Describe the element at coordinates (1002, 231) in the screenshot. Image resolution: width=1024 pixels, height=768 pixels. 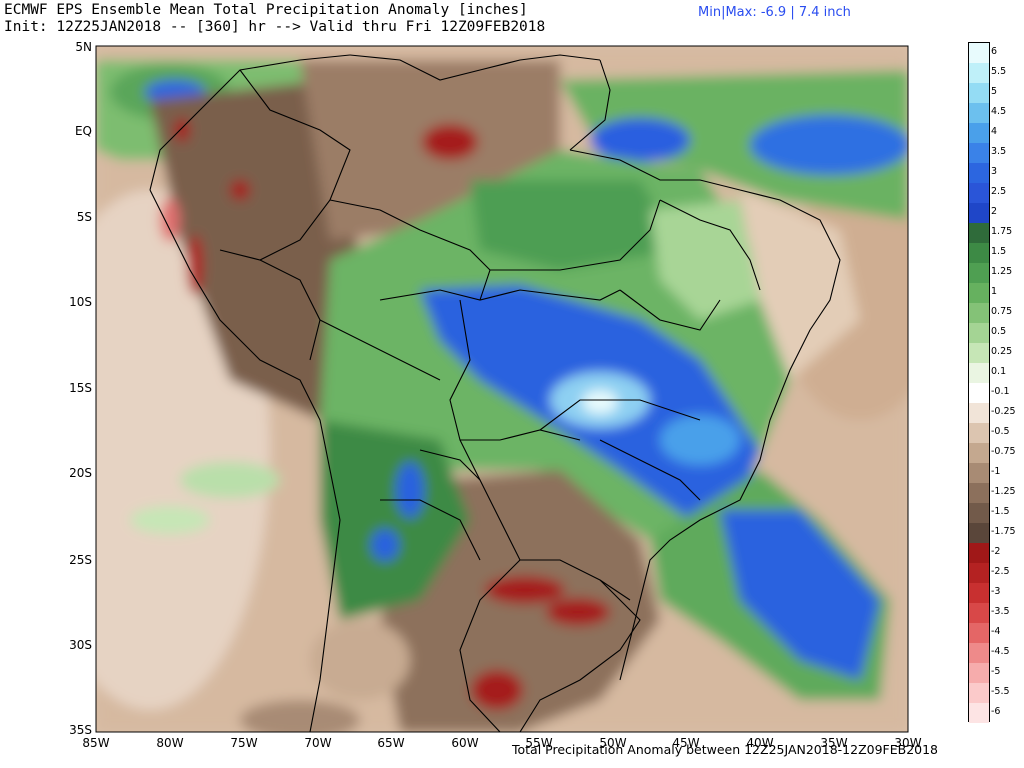
I see `legend-tick-label: 1.75` at that location.